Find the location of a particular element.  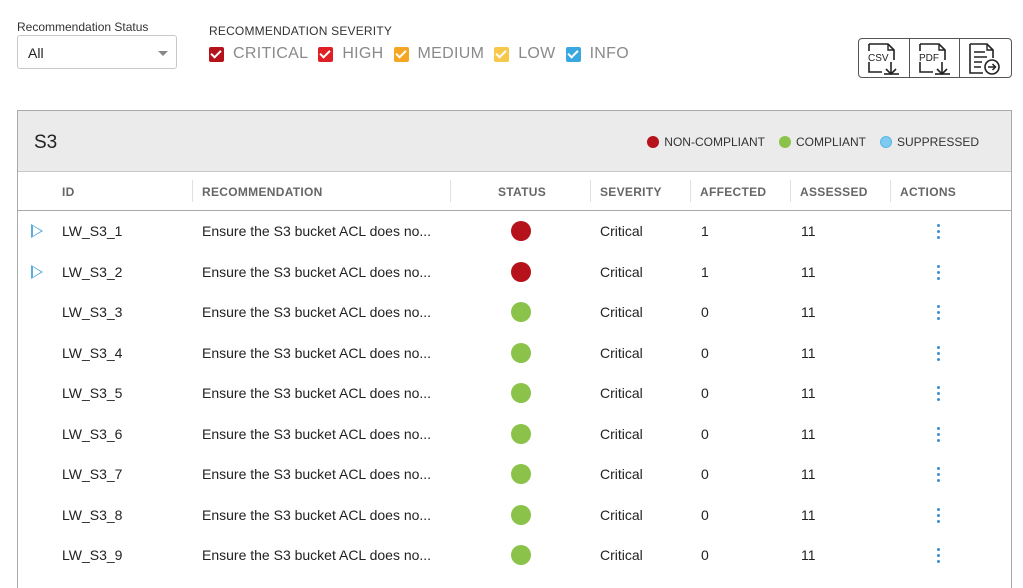

row-id: LW_S3_6 is located at coordinates (92, 433).